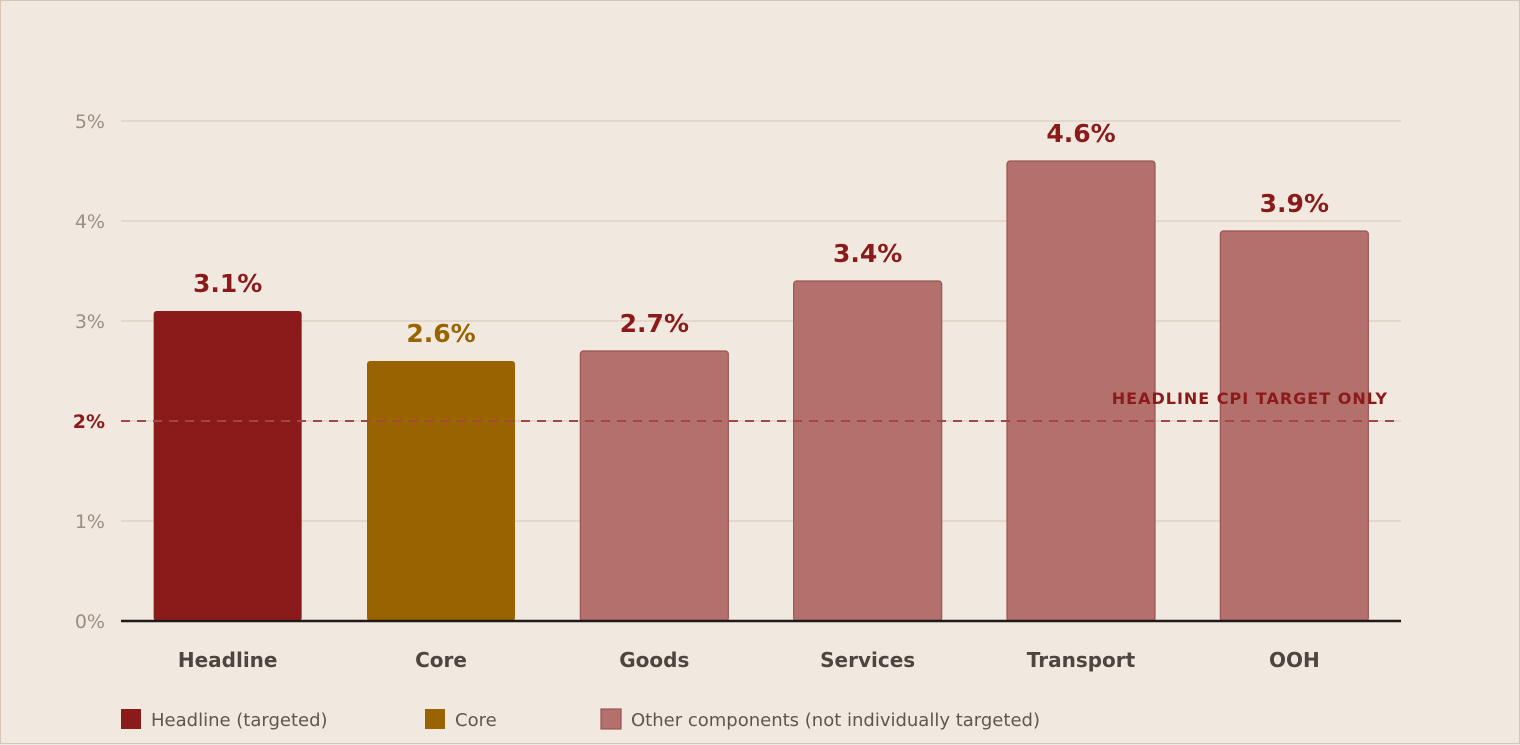  I want to click on data-label: 2.7%, so click(654, 323).